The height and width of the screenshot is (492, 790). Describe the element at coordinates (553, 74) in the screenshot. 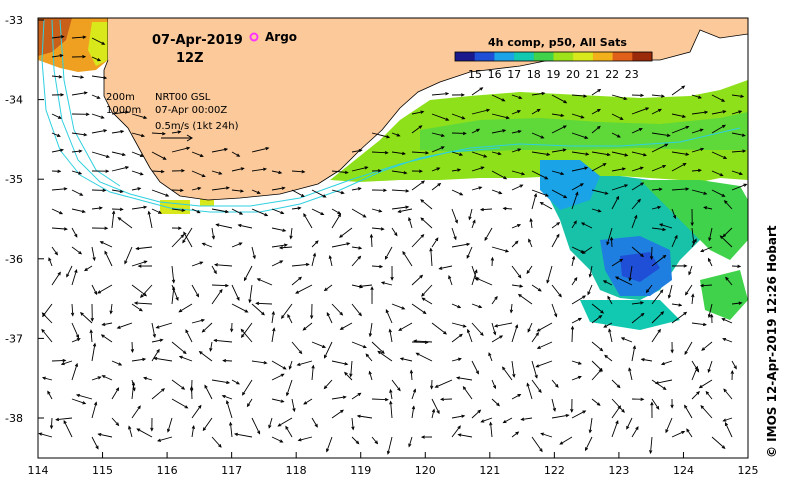

I see `colorbar-tick-label: 19` at that location.